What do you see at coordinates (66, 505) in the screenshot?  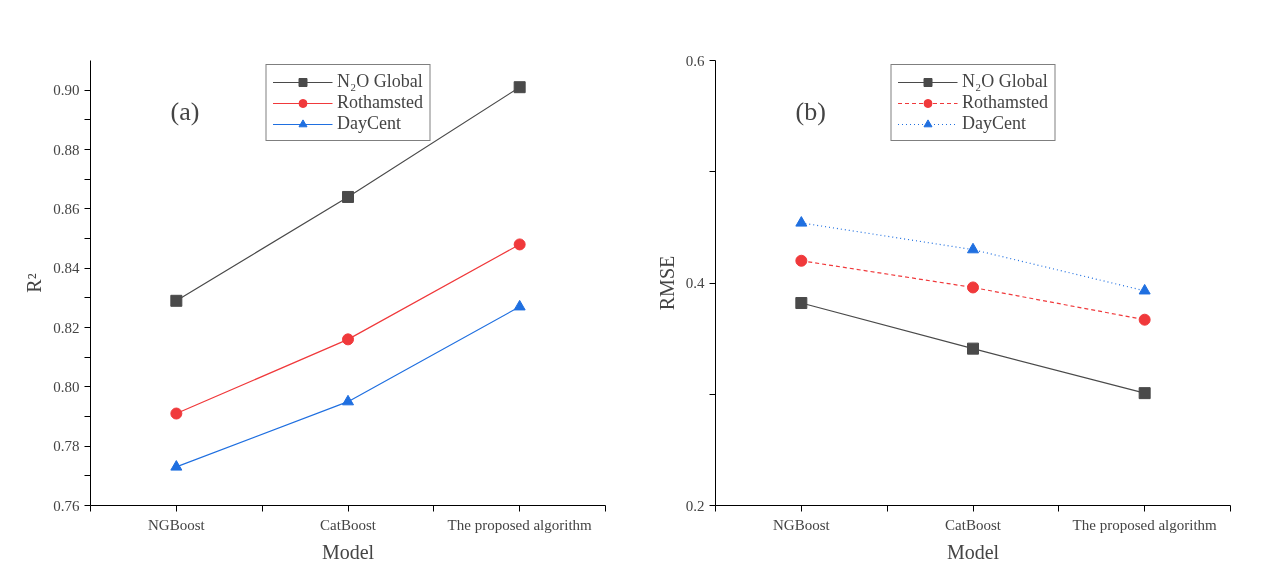 I see `y-tick-label: 0.76` at bounding box center [66, 505].